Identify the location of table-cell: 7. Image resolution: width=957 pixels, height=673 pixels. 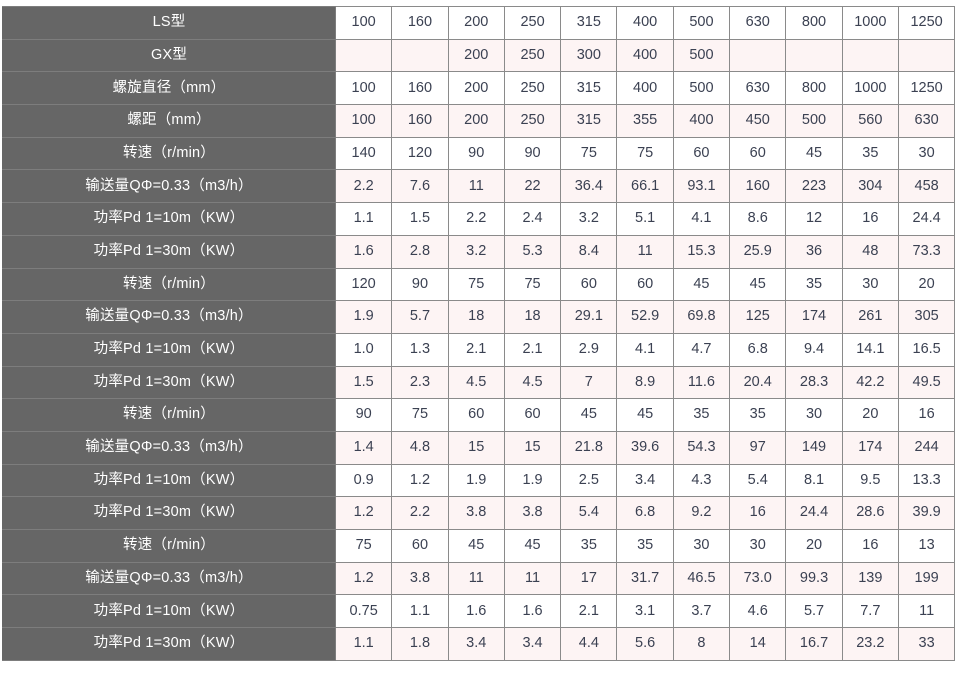
(589, 382).